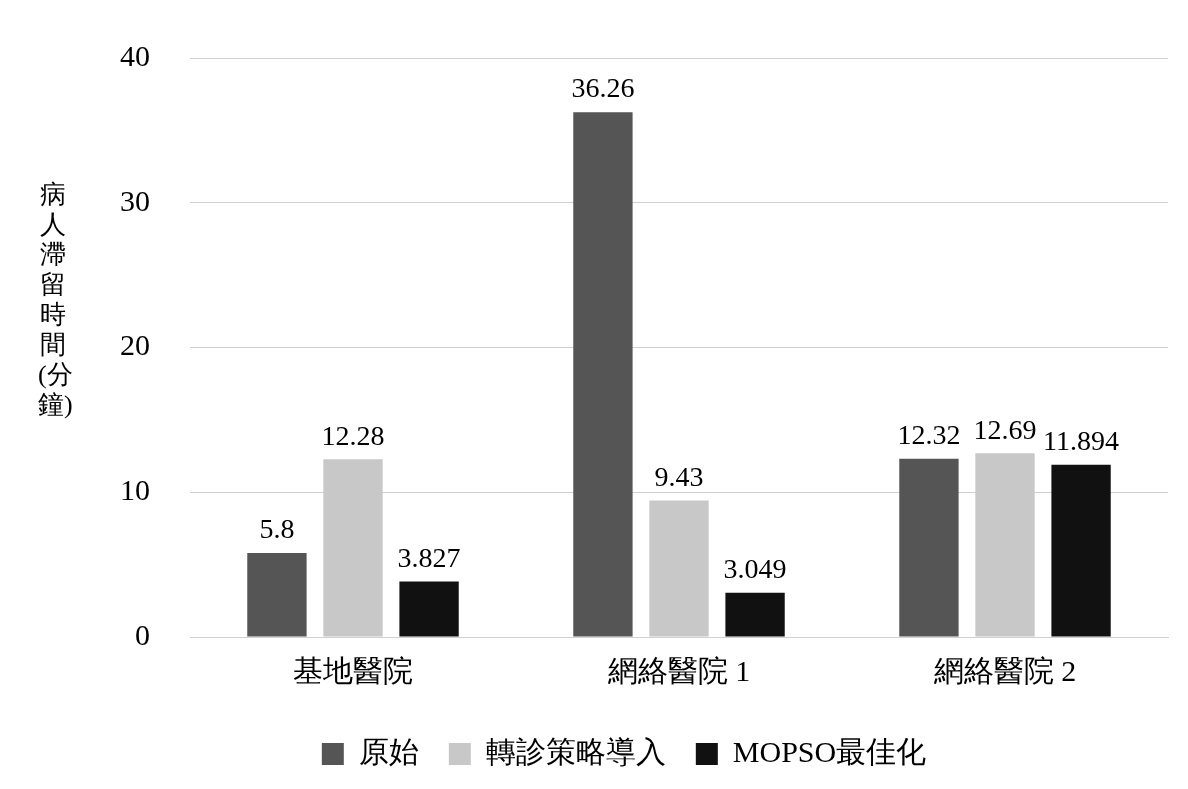  I want to click on y-tick-label: 20, so click(135, 345).